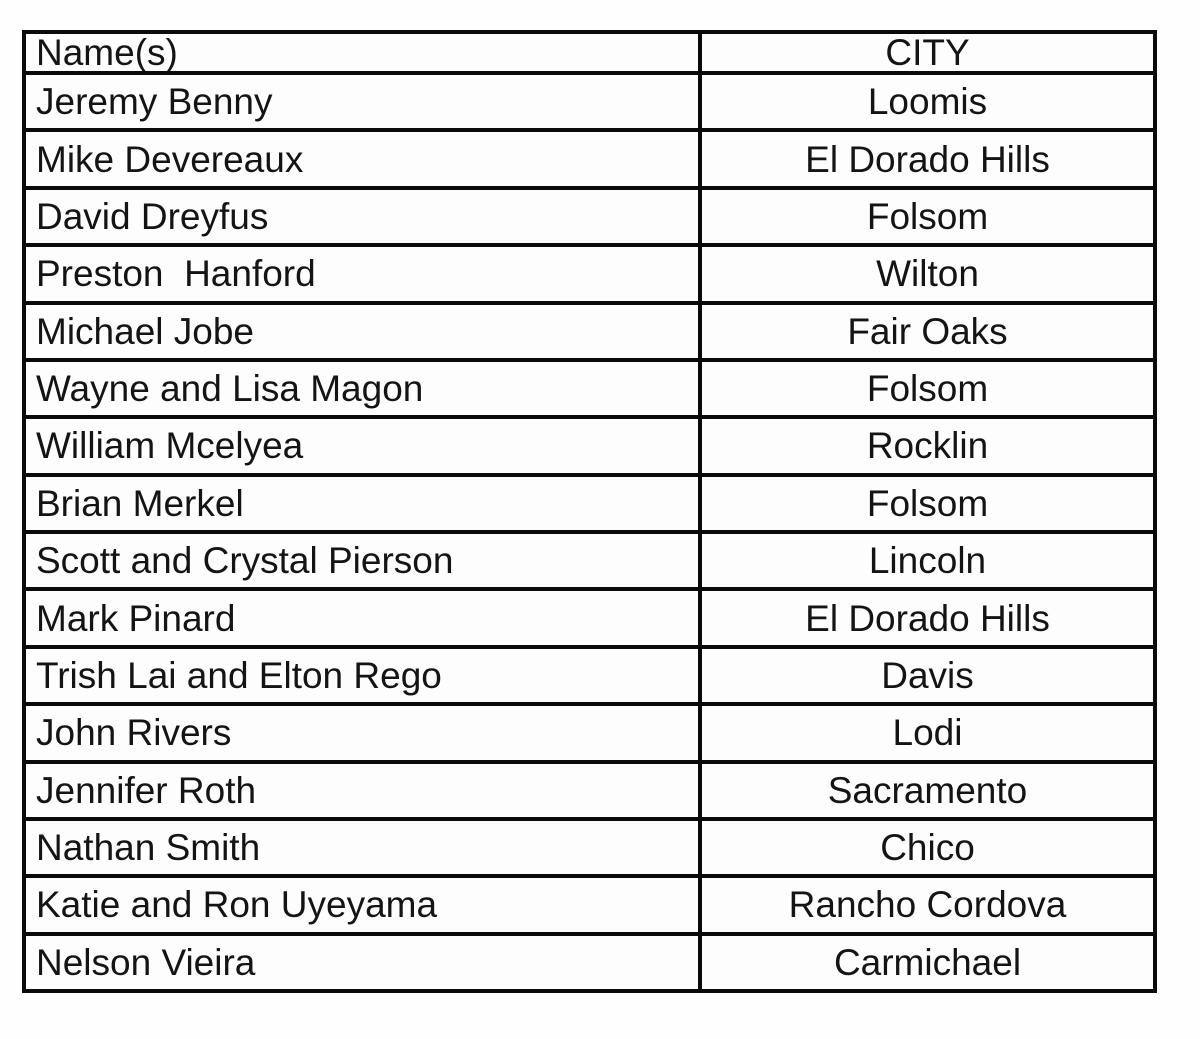 The width and height of the screenshot is (1200, 1039). I want to click on table-row: Preston Hanford Wilton, so click(589, 274).